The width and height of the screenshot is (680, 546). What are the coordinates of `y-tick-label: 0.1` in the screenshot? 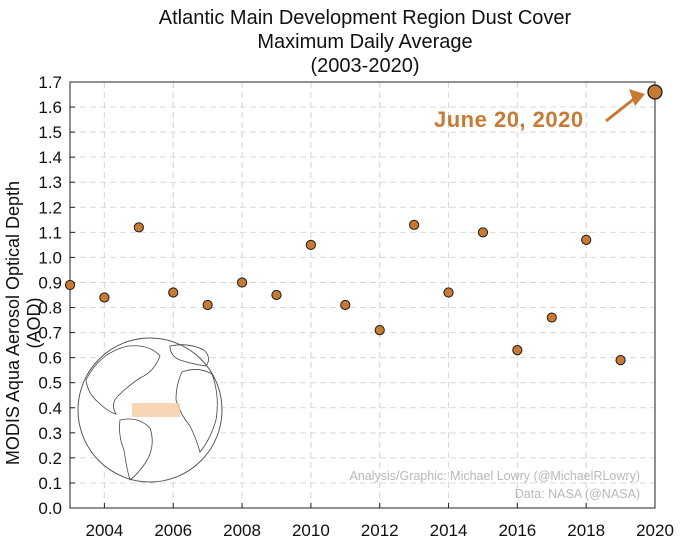 It's located at (50, 483).